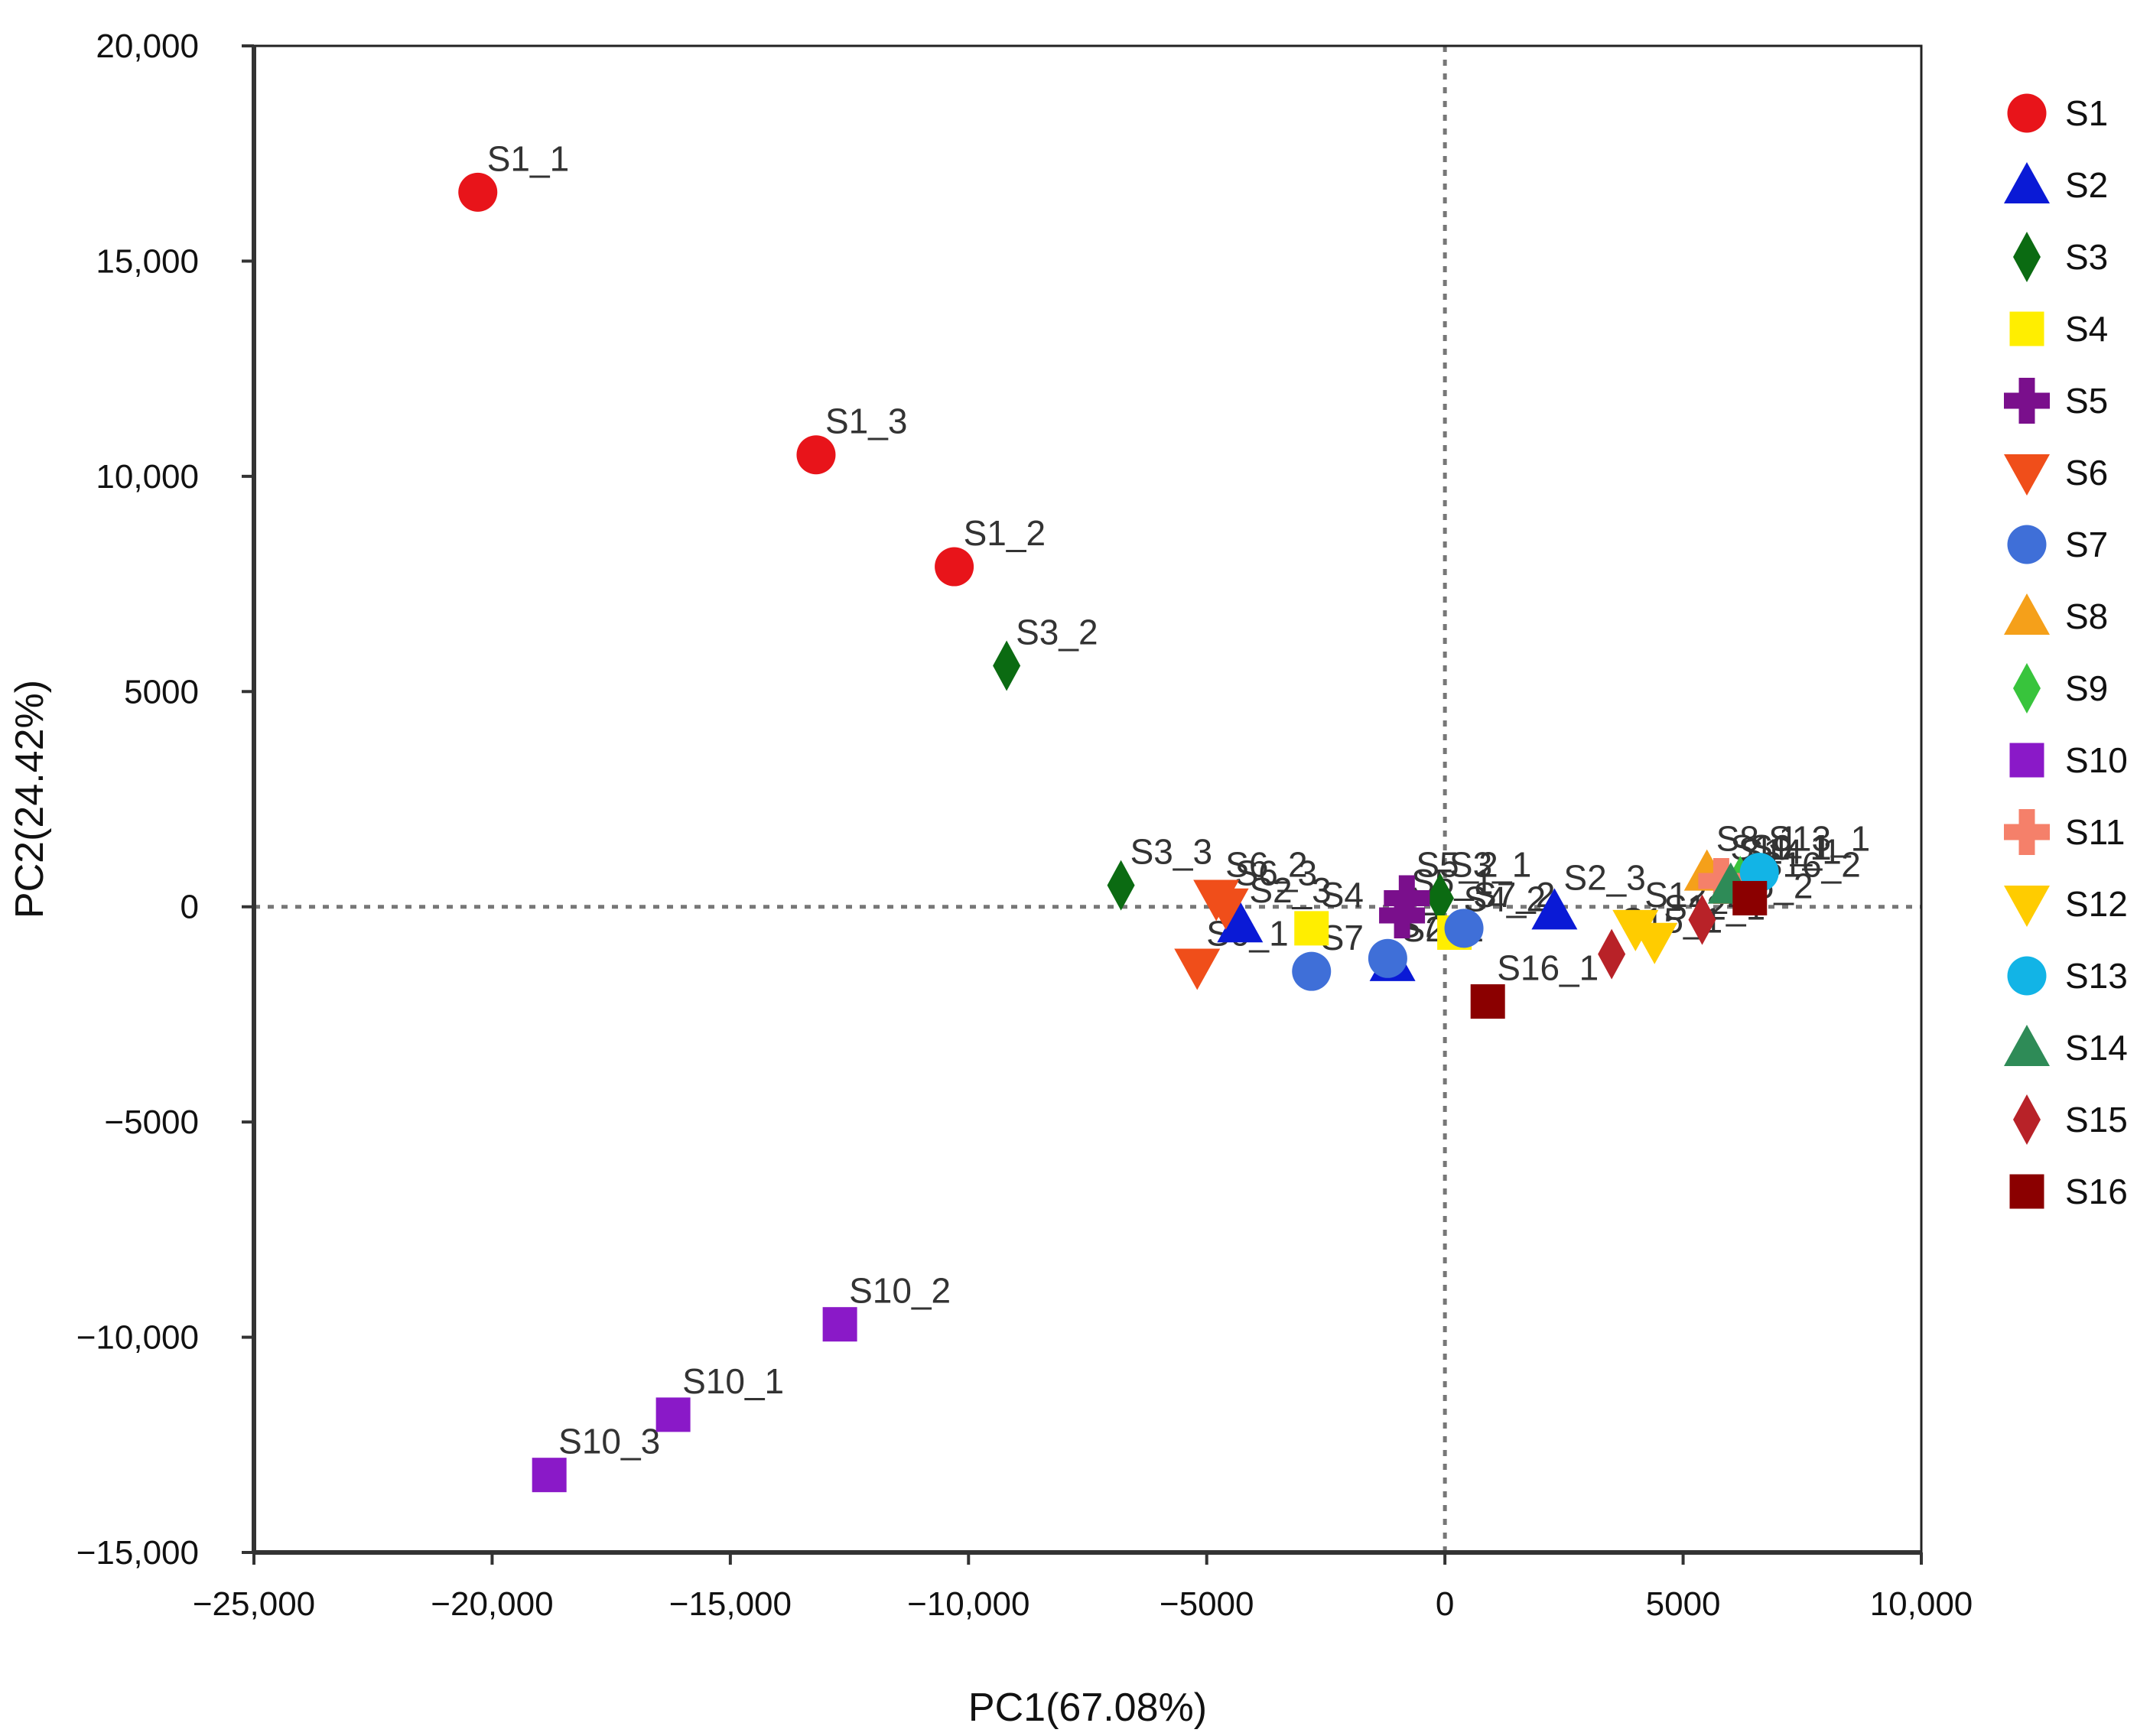 The image size is (2150, 1736). What do you see at coordinates (2027, 976) in the screenshot?
I see `legend-marker-s13` at bounding box center [2027, 976].